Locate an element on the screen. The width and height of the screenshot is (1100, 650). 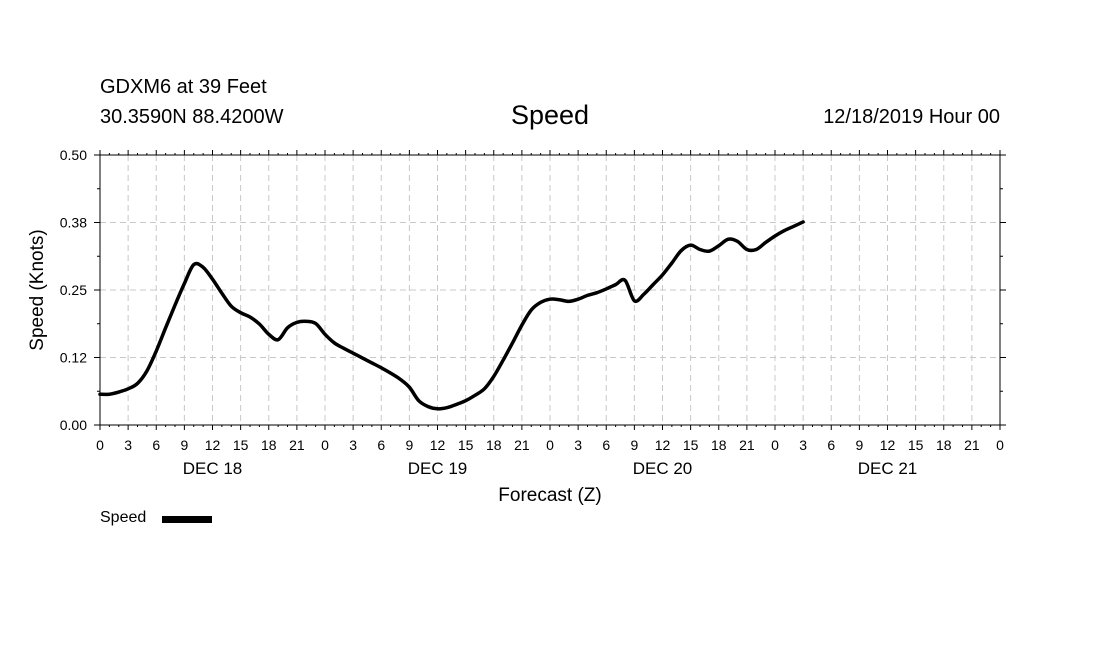
y-tick-label: 0.50 is located at coordinates (73, 155).